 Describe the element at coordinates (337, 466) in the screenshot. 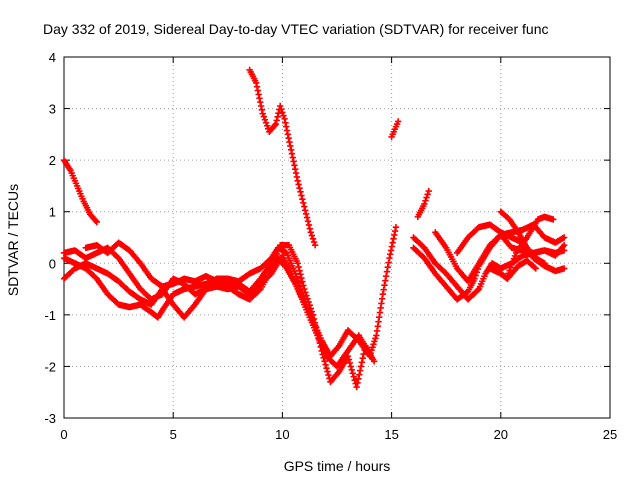

I see `x-axis-label: GPS time / hours` at that location.